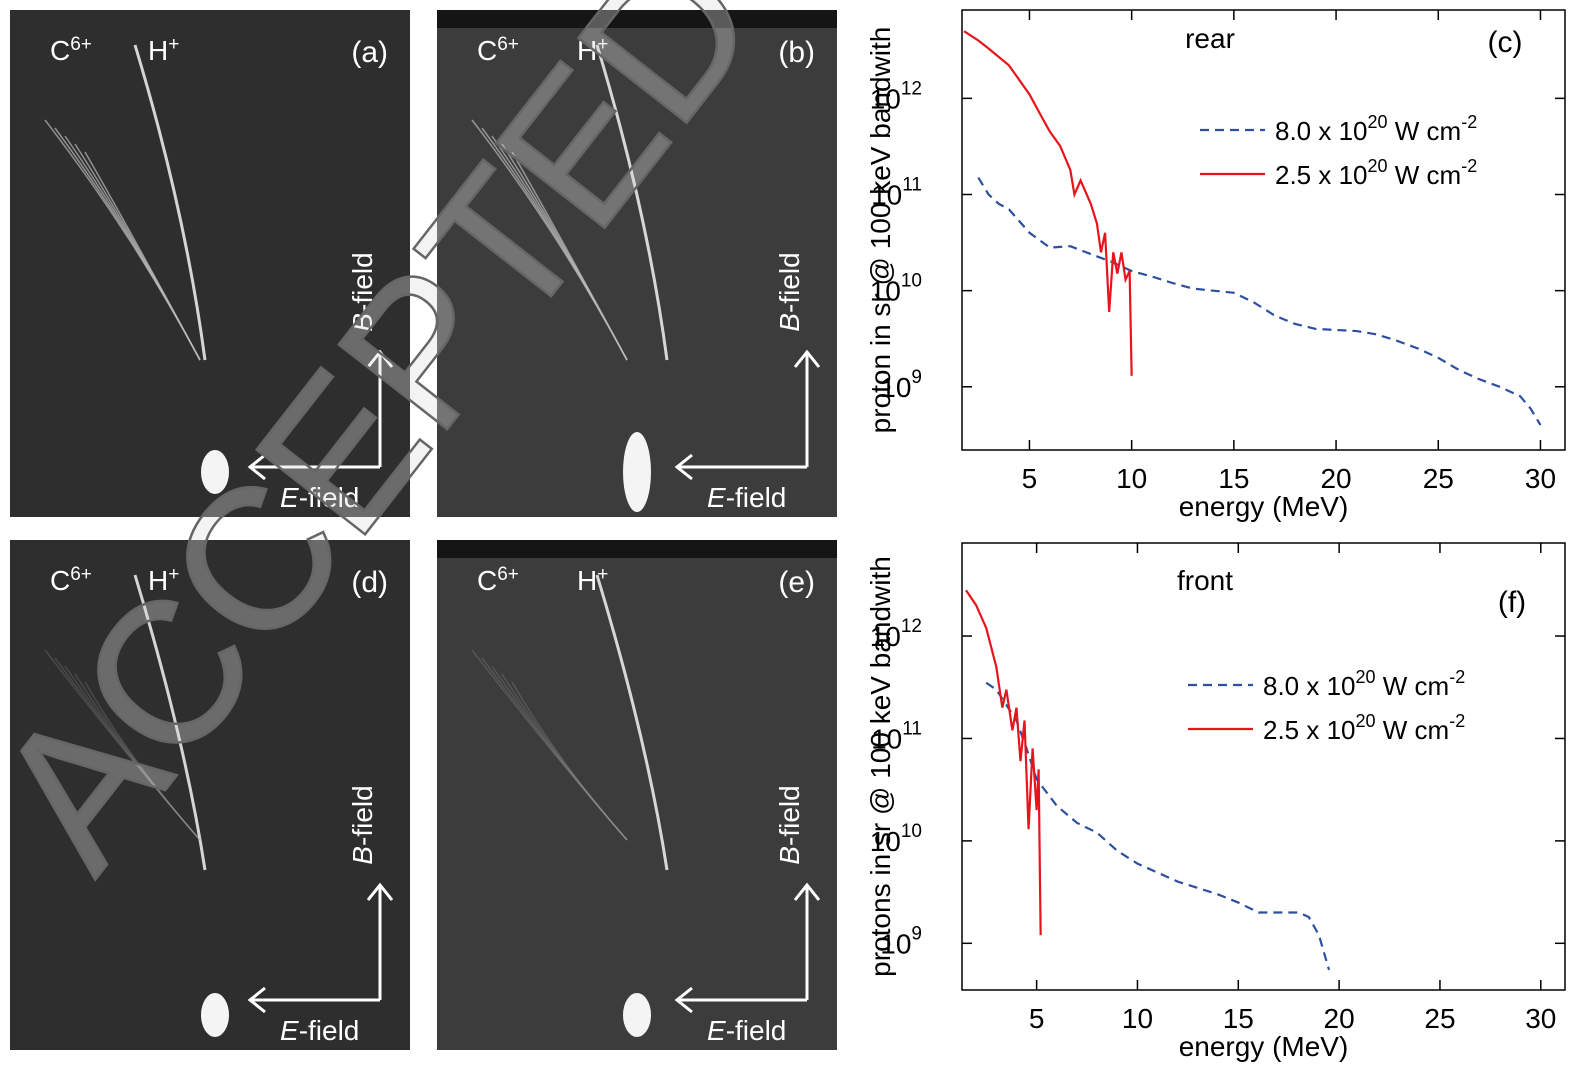 The image size is (1595, 1081). What do you see at coordinates (602, 44) in the screenshot?
I see `ion-charge: +` at bounding box center [602, 44].